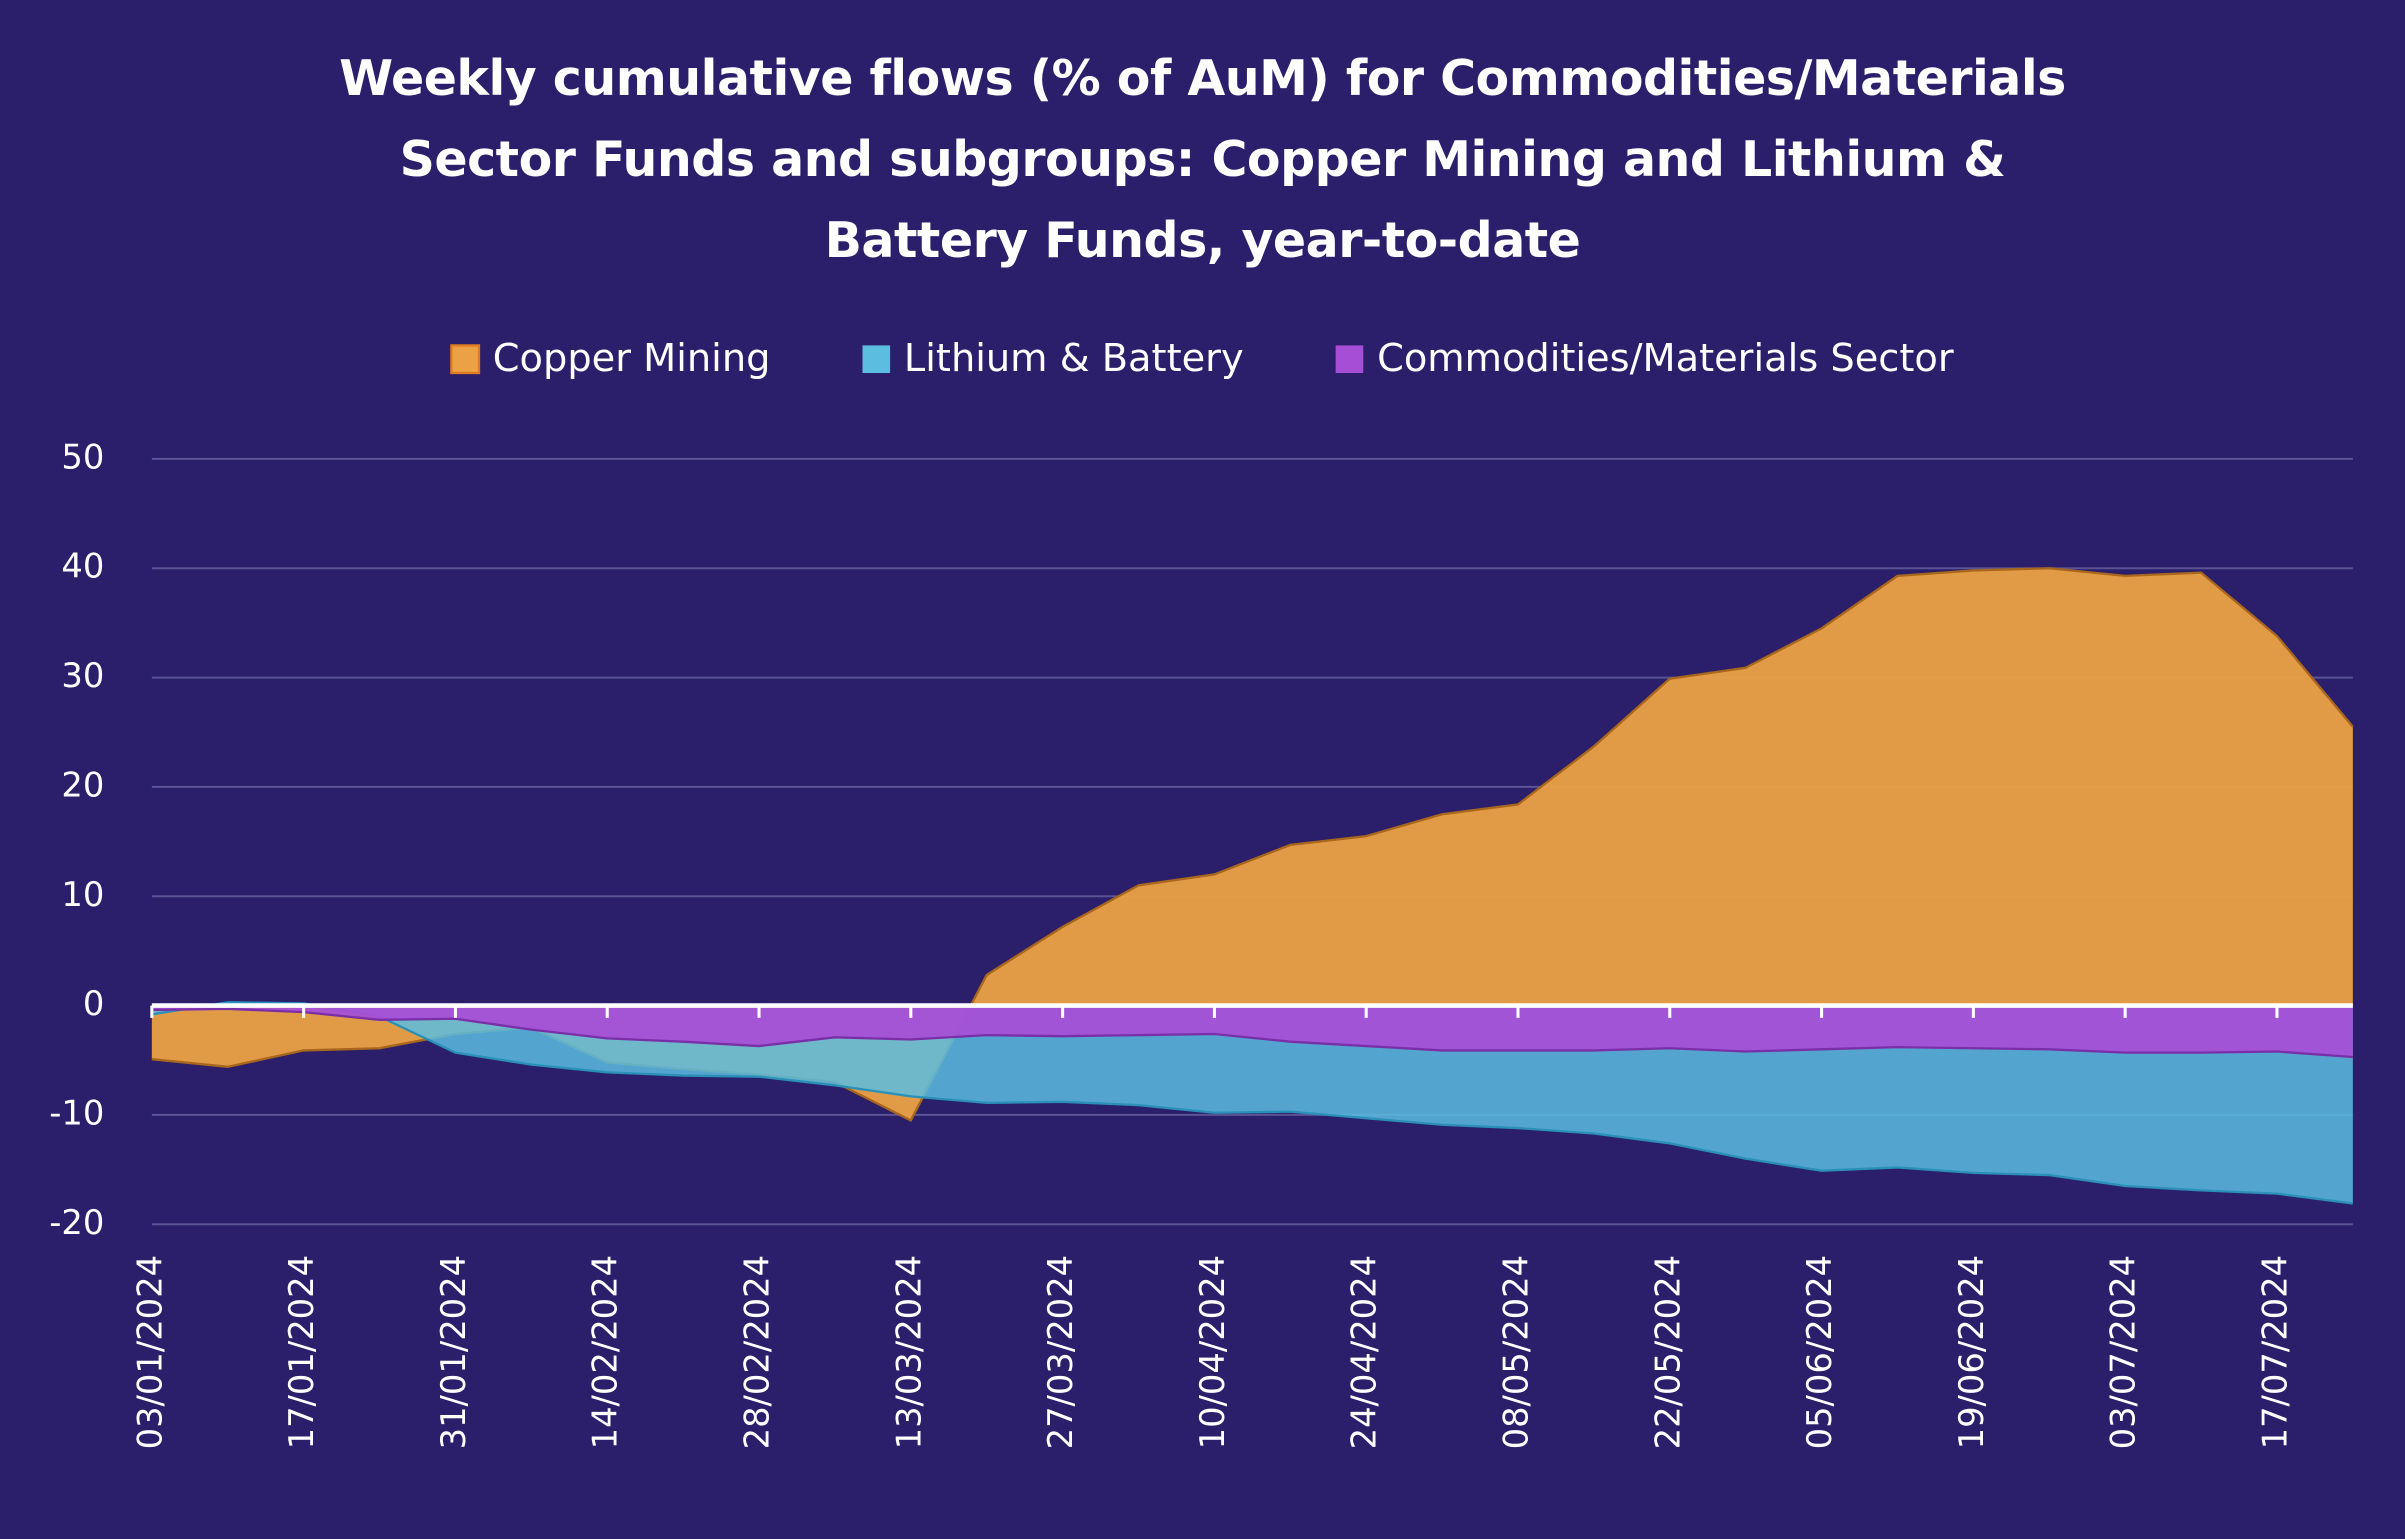 This screenshot has height=1539, width=2405. I want to click on x-tick-label: 03/07/2024, so click(2123, 1352).